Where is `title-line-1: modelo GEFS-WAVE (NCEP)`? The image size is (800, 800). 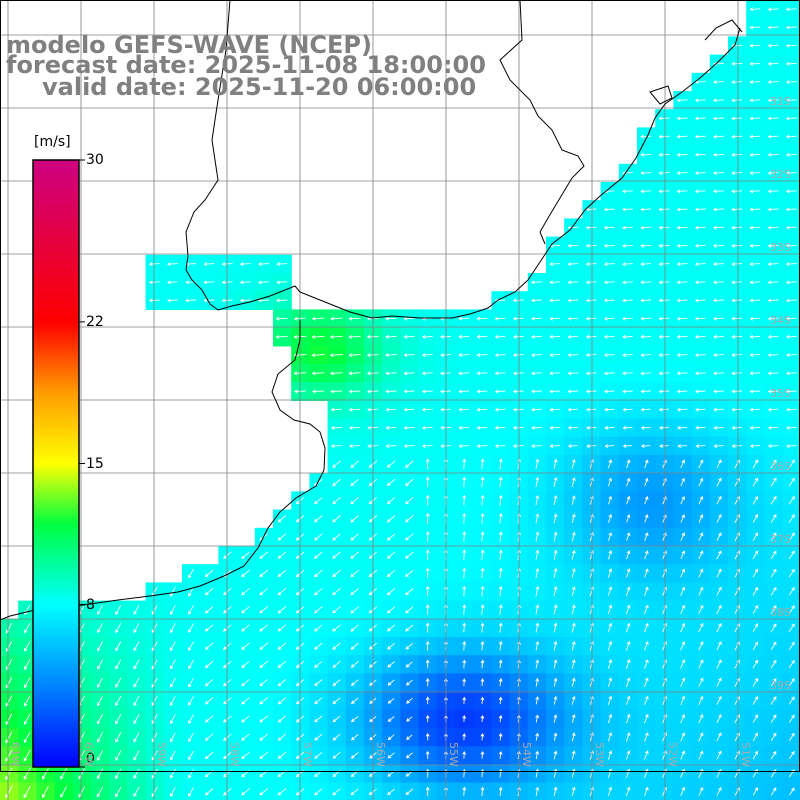
title-line-1: modelo GEFS-WAVE (NCEP) is located at coordinates (189, 45).